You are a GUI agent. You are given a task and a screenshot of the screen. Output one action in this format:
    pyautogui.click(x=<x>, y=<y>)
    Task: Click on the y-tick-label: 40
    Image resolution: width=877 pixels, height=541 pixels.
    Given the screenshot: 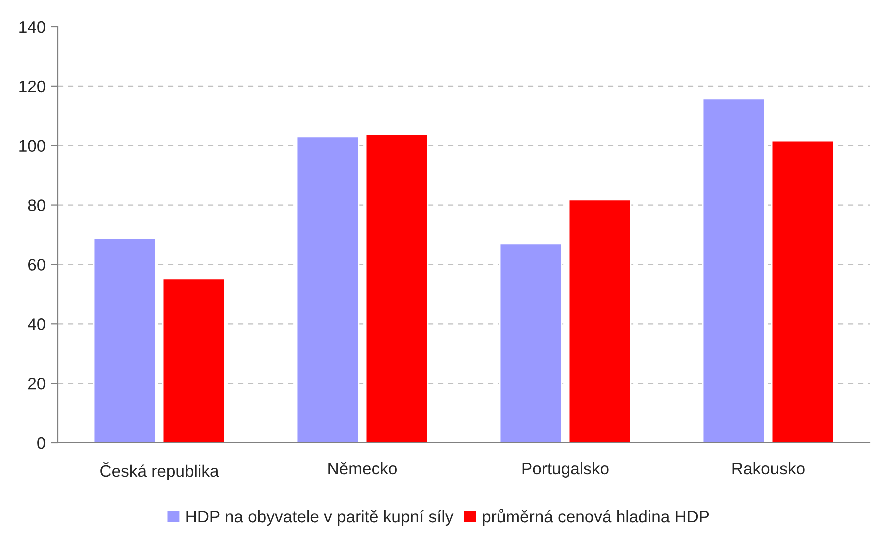 What is the action you would take?
    pyautogui.click(x=37, y=324)
    